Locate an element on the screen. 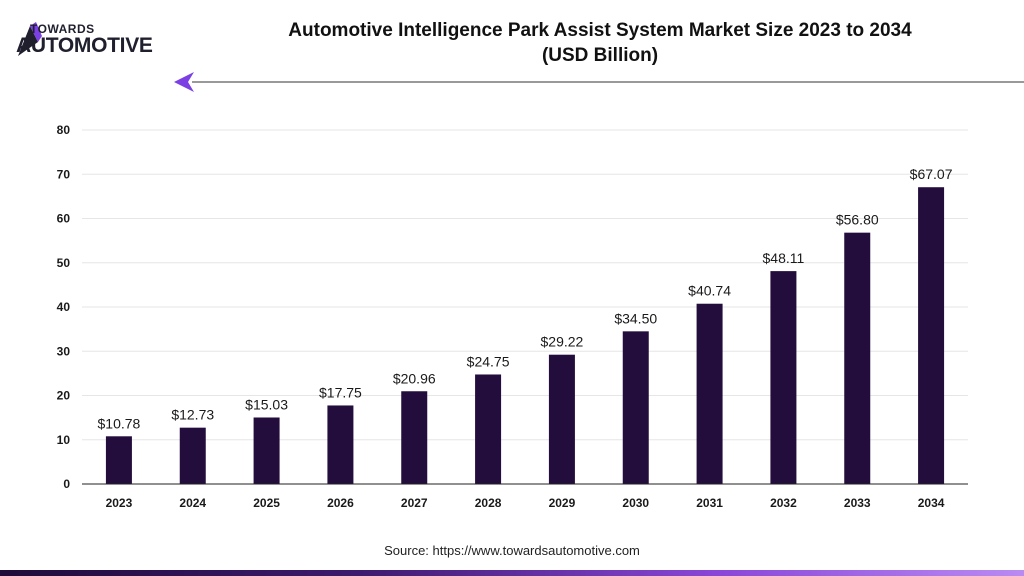 The height and width of the screenshot is (576, 1024). data-label-2034: $67.07 is located at coordinates (931, 174).